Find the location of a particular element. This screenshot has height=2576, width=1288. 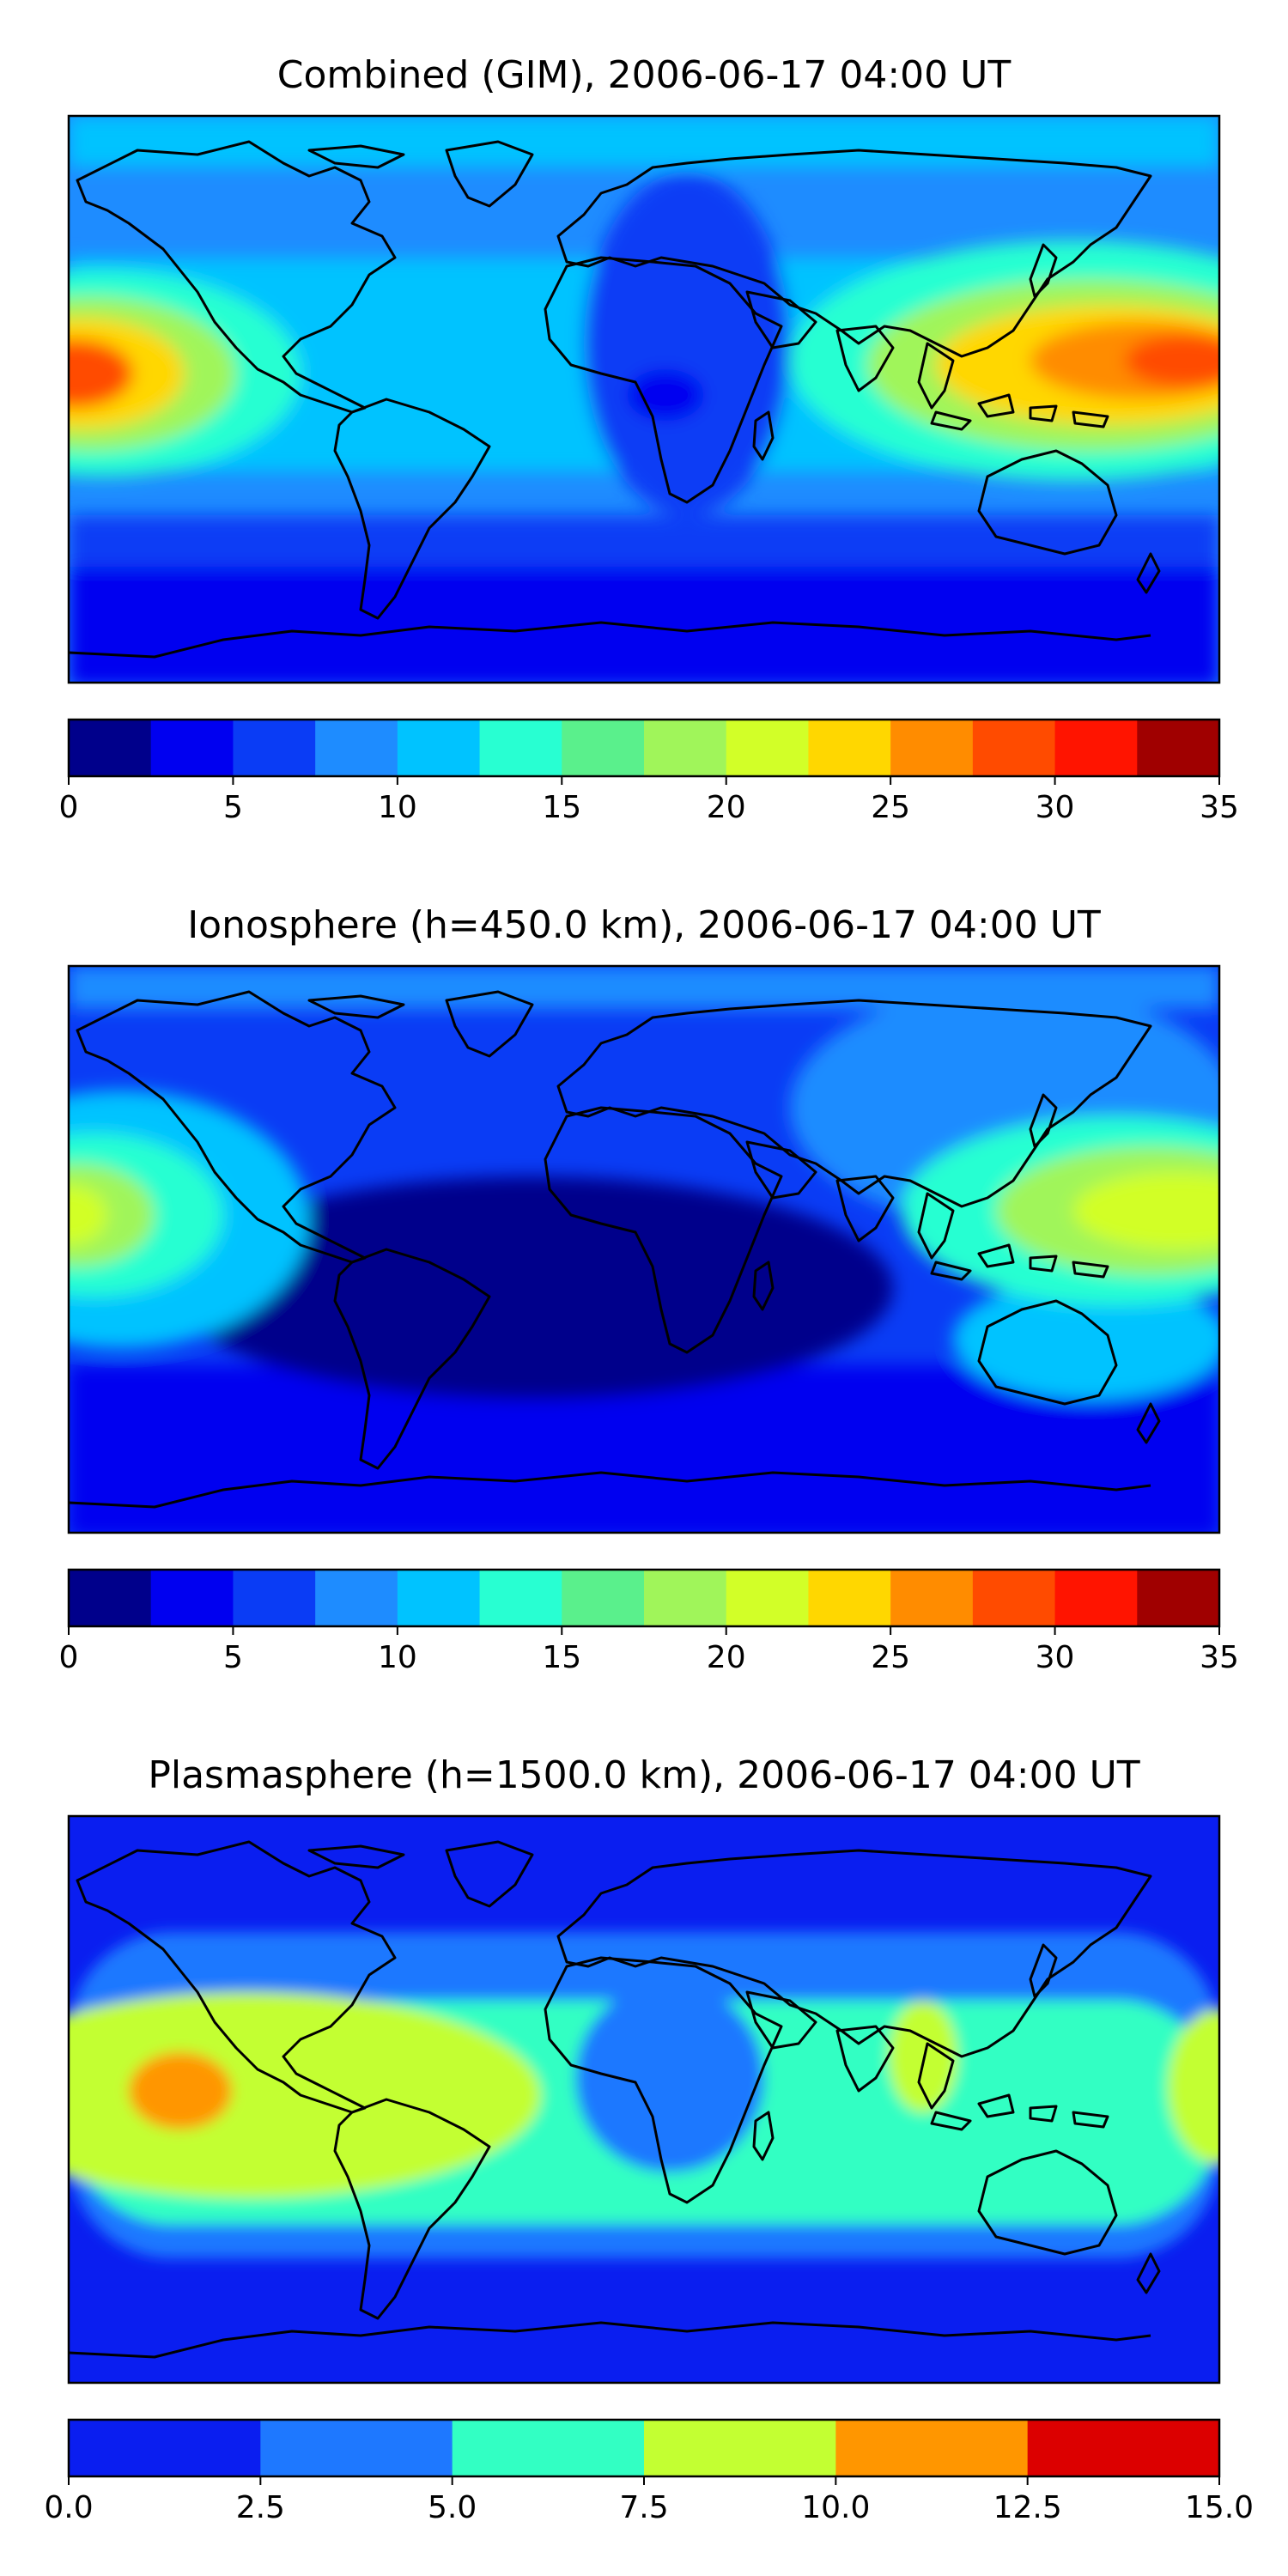

map-low-africa is located at coordinates (665, 395).